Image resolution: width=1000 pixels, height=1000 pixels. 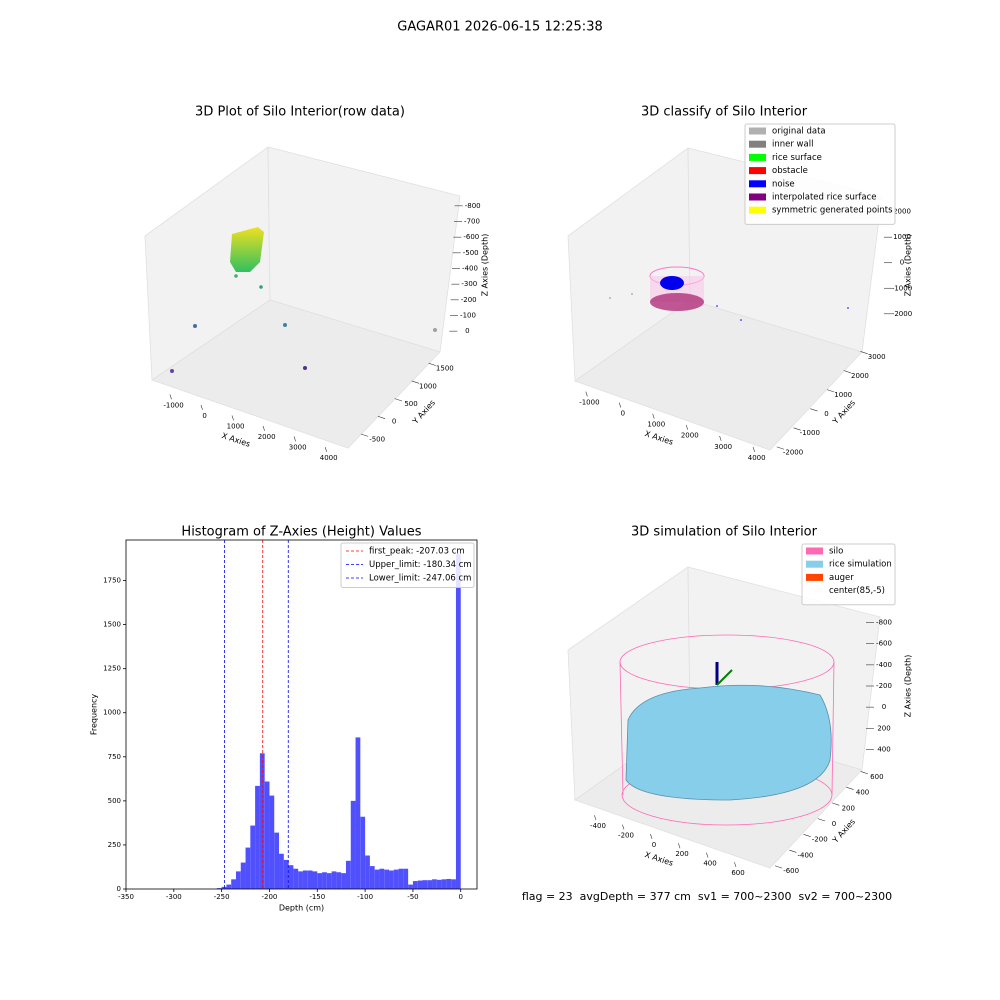 I want to click on x-tick-label: -50, so click(x=412, y=897).